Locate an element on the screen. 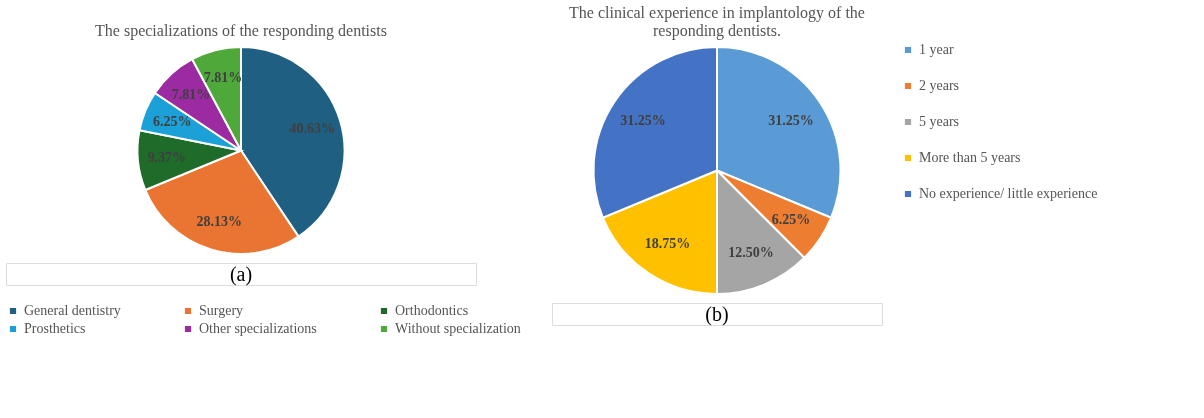 The image size is (1204, 418). chart-title: The specializations of the responding dentists is located at coordinates (241, 31).